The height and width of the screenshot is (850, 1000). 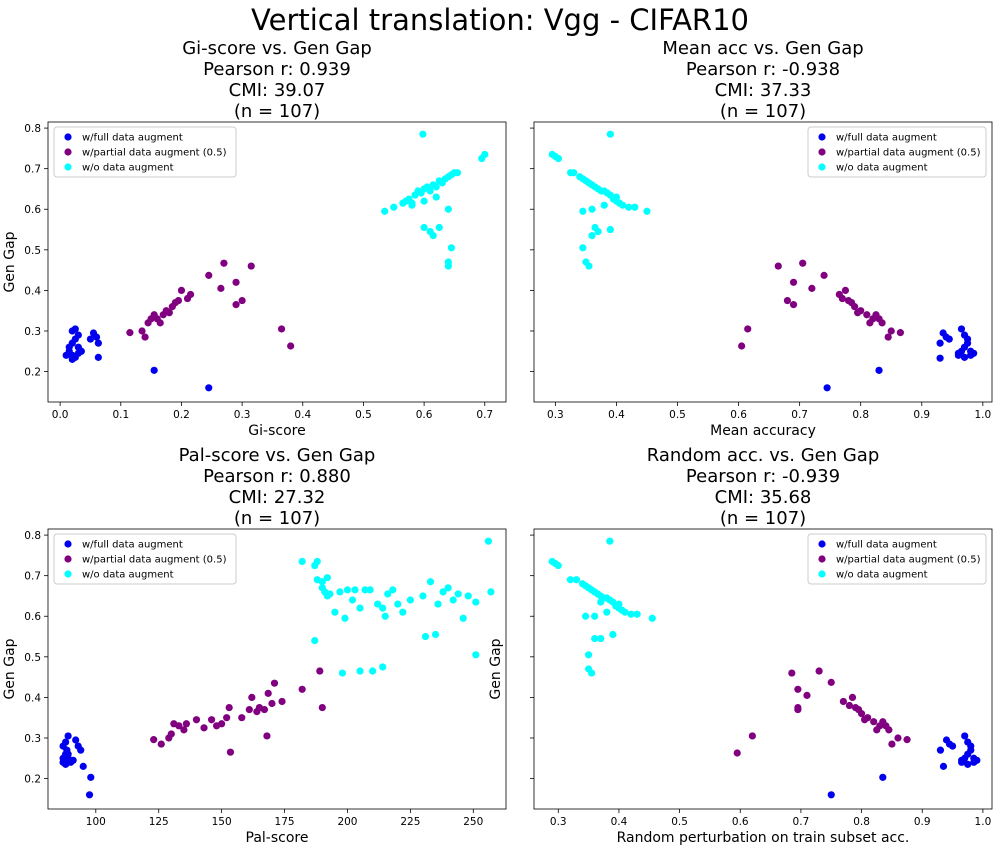 What do you see at coordinates (763, 476) in the screenshot?
I see `chart-title-line-2: Pearson r: -0.939` at bounding box center [763, 476].